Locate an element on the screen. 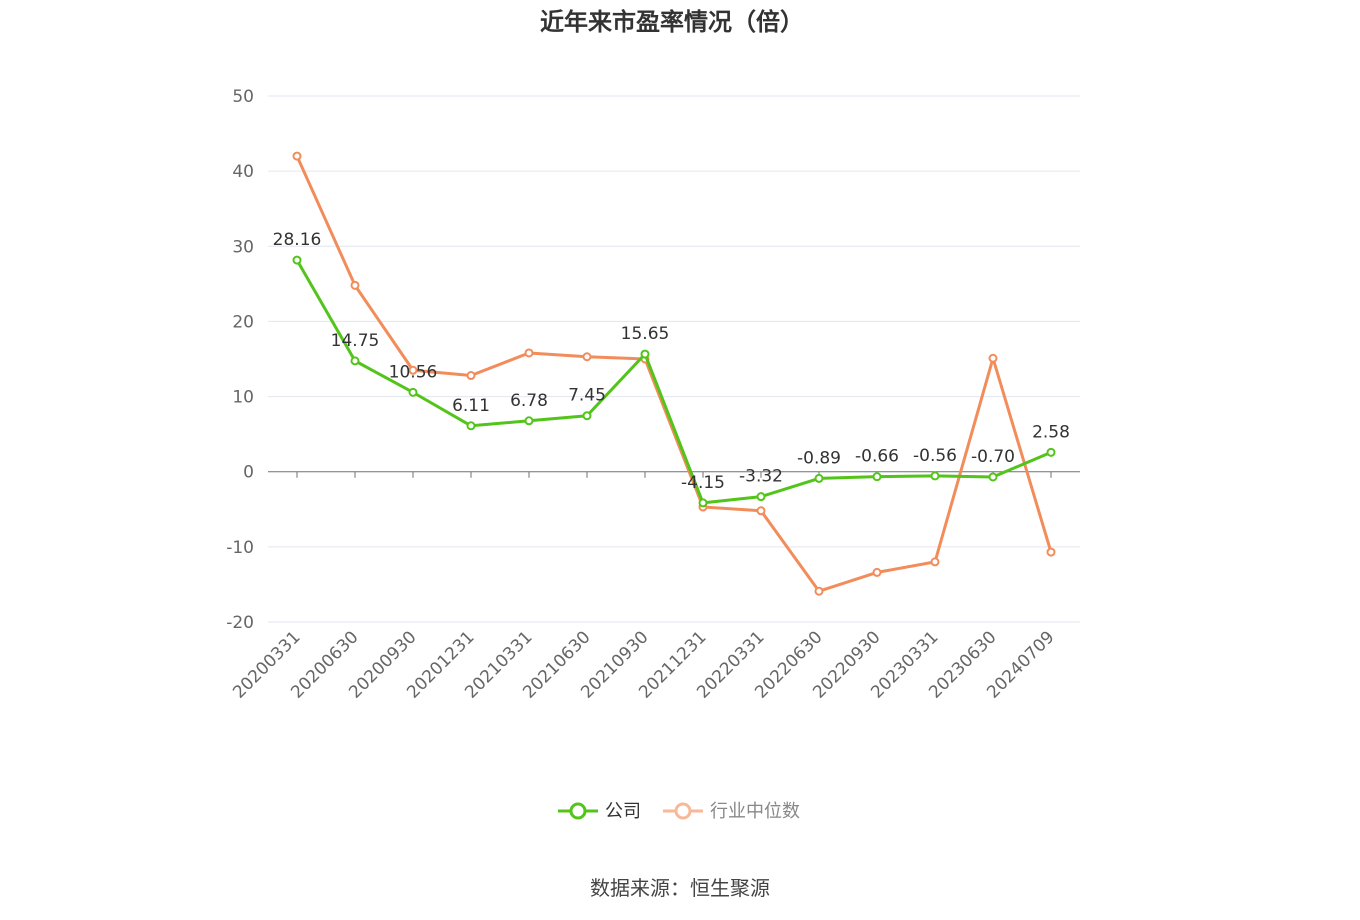 The width and height of the screenshot is (1360, 920). y-axis: 50 40 30 20 10 0 -10 -20 is located at coordinates (240, 360).